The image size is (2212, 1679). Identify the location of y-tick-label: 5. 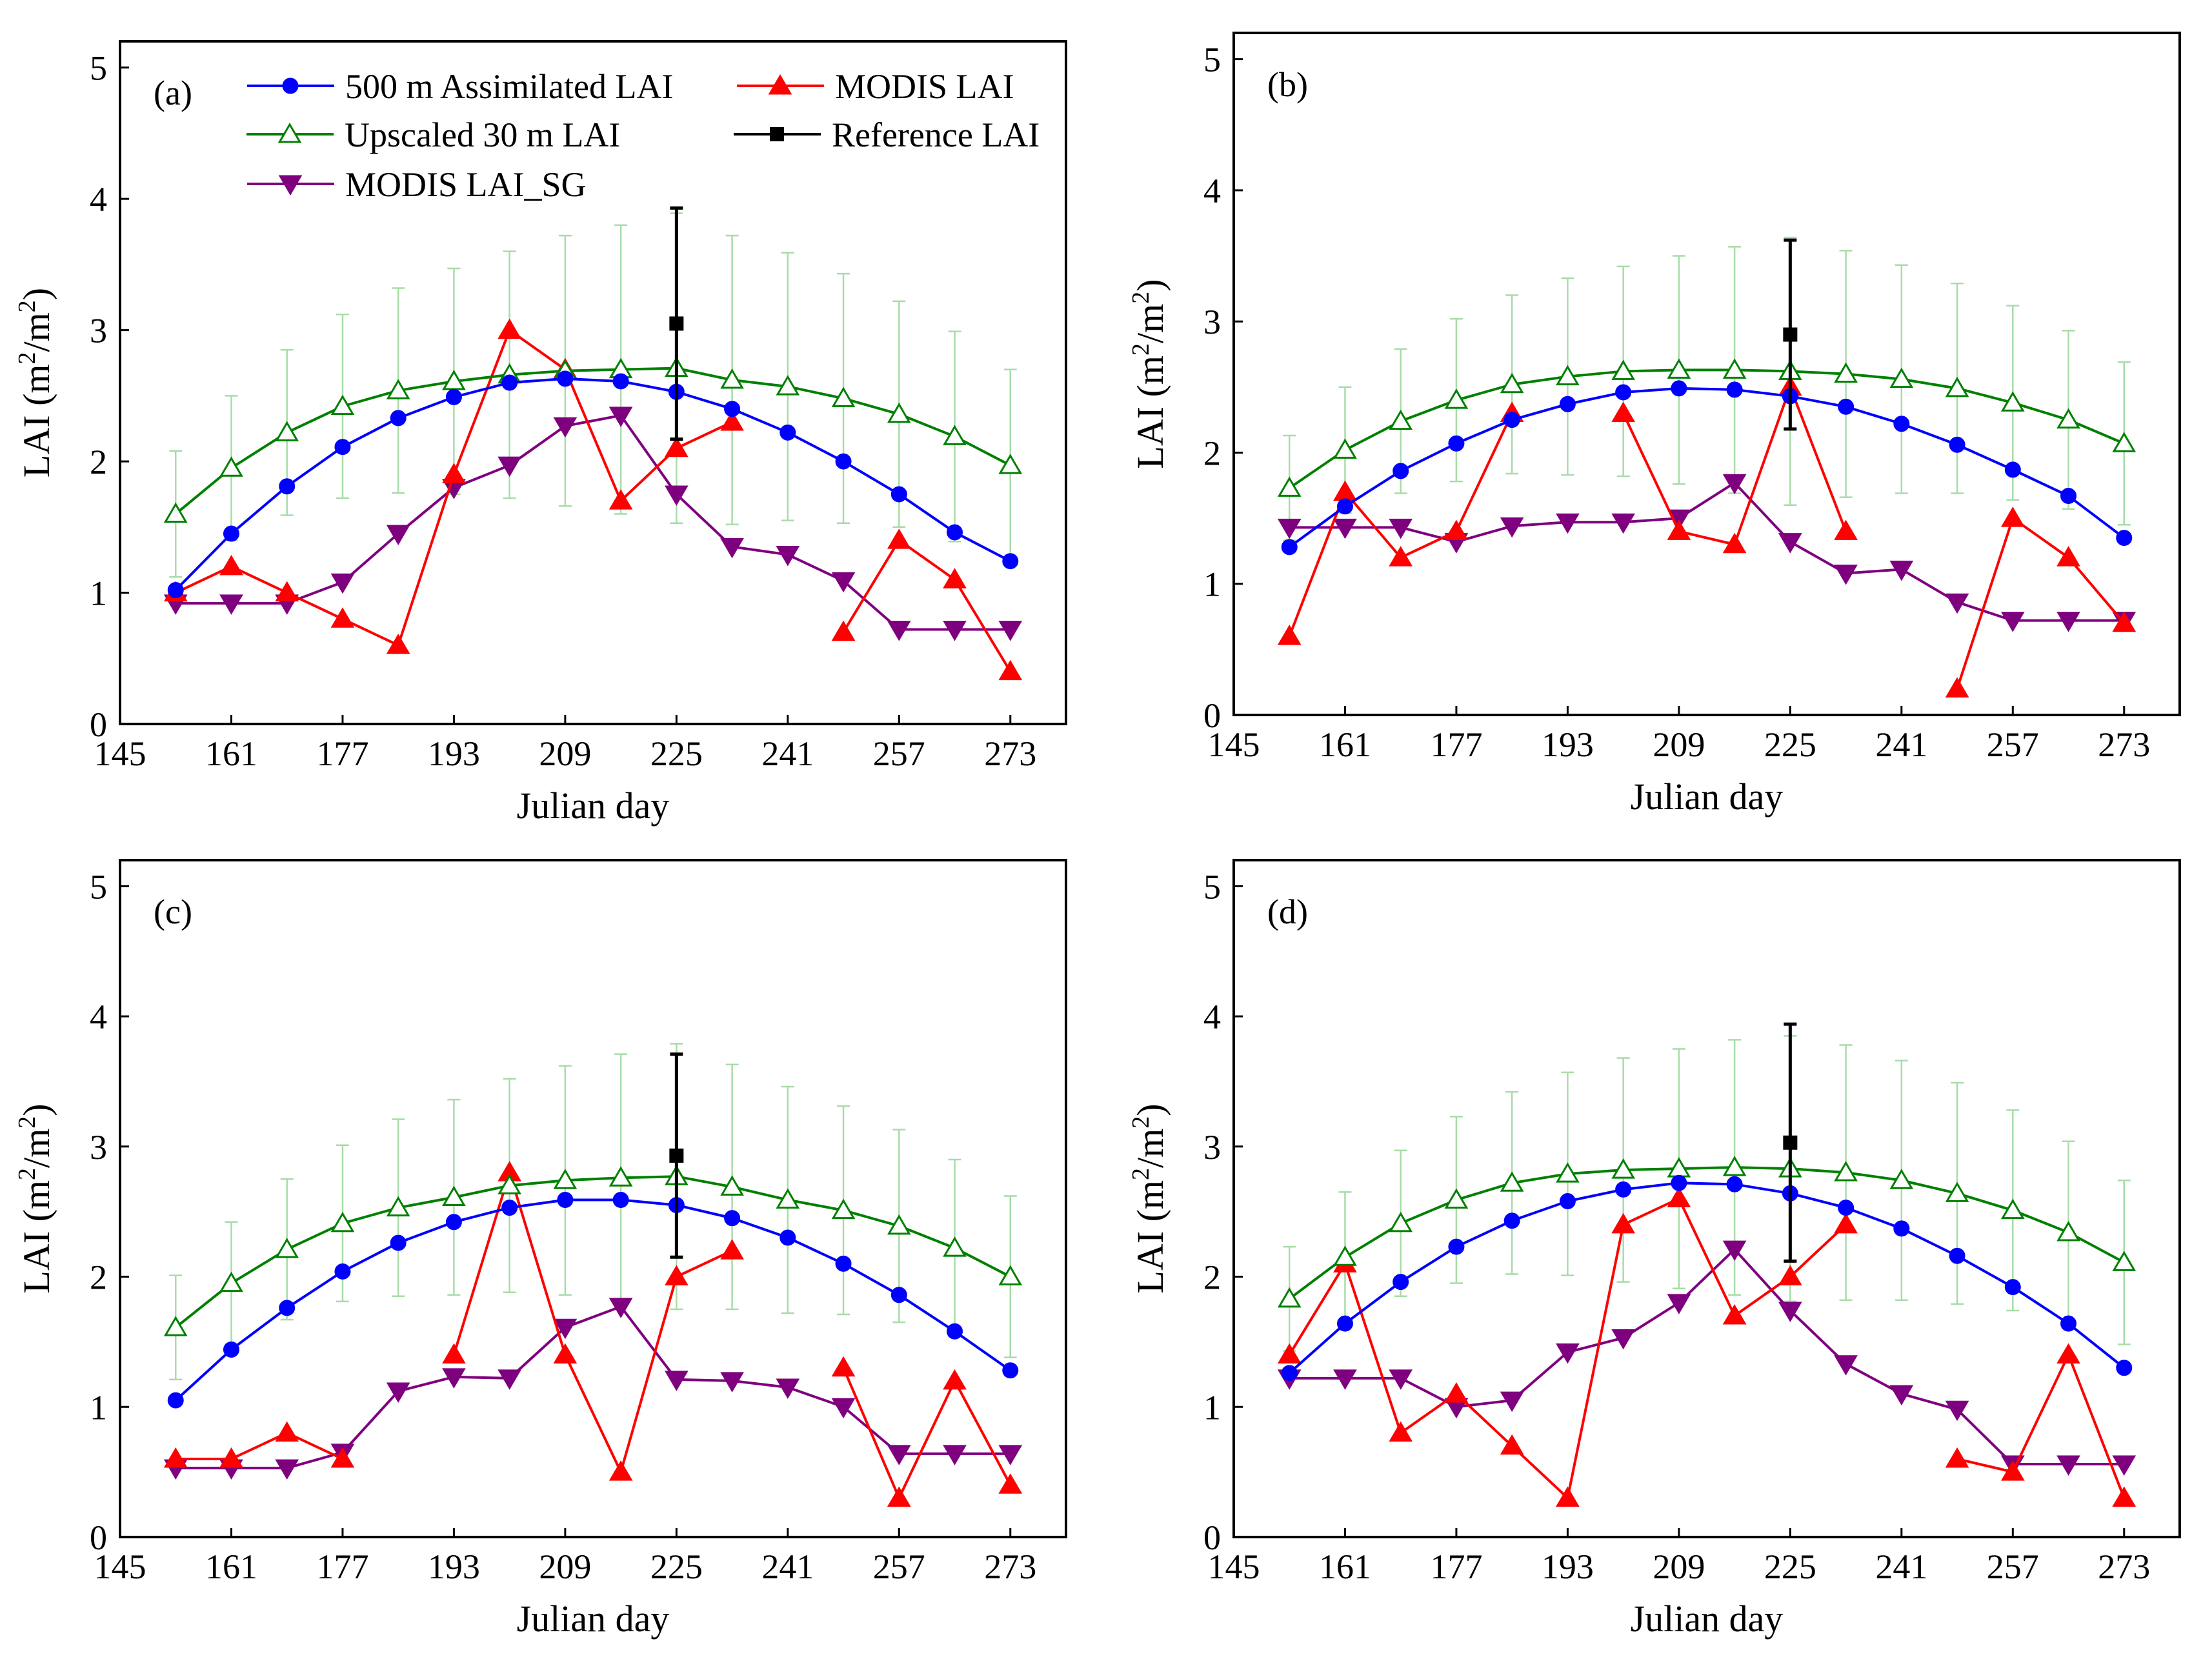
(1212, 887).